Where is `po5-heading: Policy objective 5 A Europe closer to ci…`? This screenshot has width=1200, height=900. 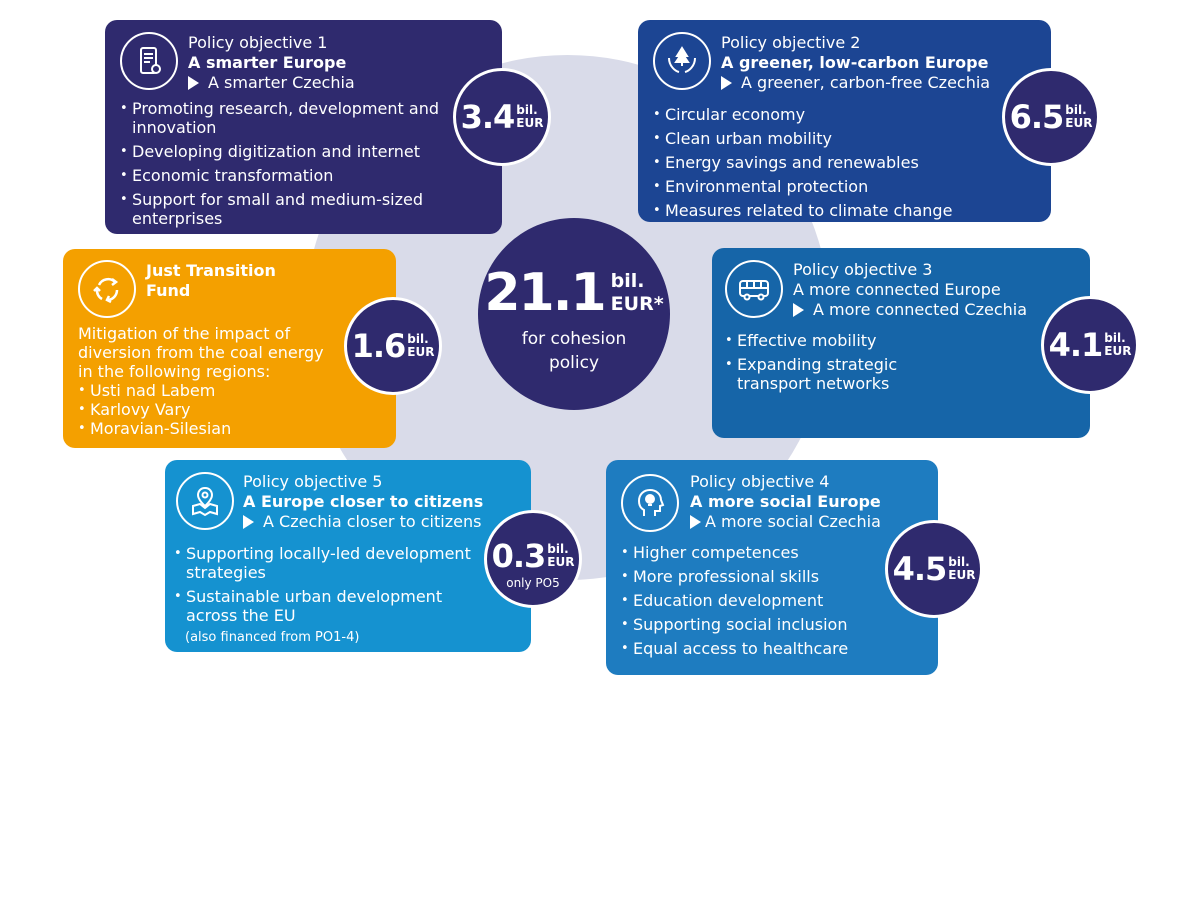 po5-heading: Policy objective 5 A Europe closer to ci… is located at coordinates (363, 502).